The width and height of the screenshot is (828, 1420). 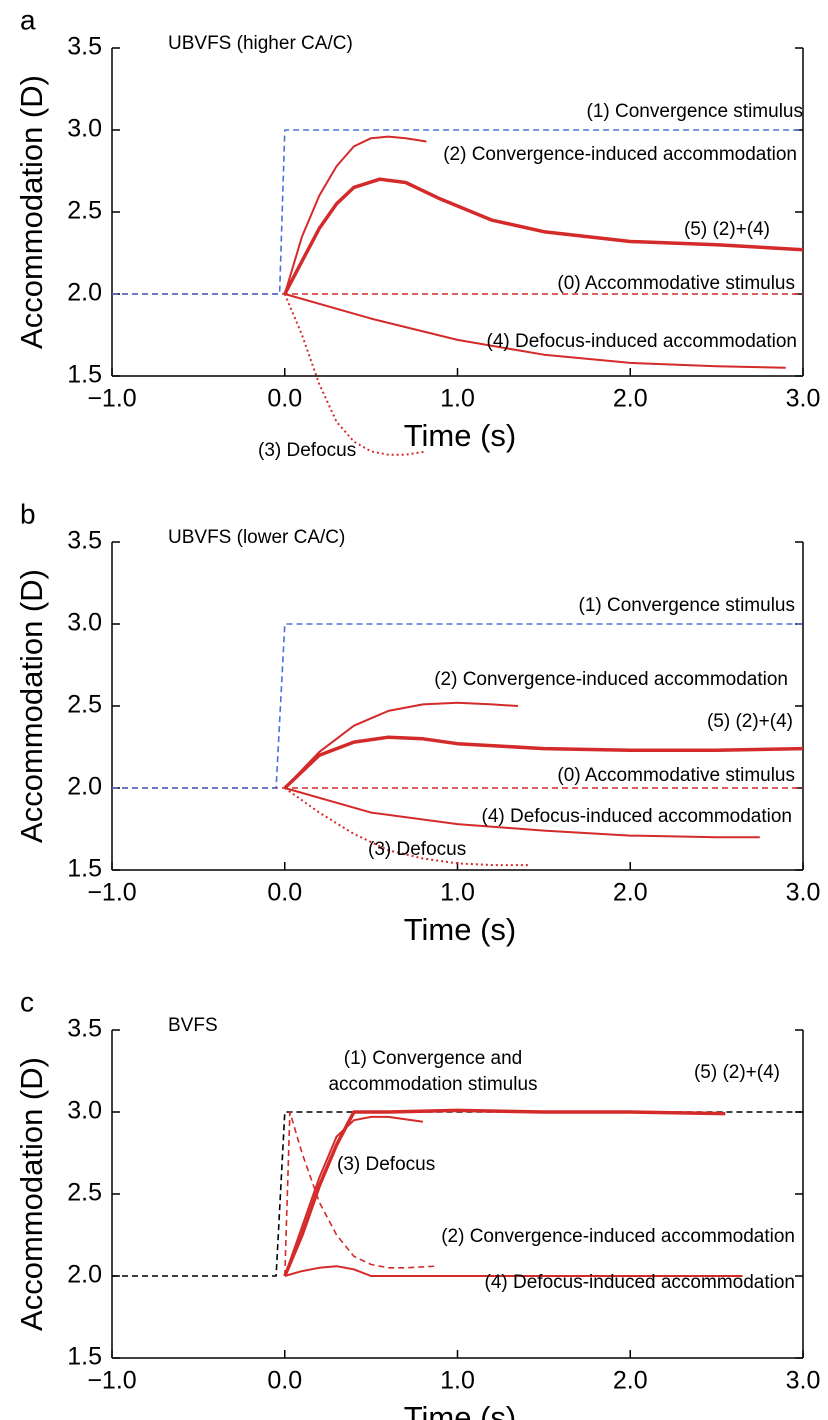 What do you see at coordinates (260, 43) in the screenshot?
I see `chart-title: UBVFS (higher CA/C)` at bounding box center [260, 43].